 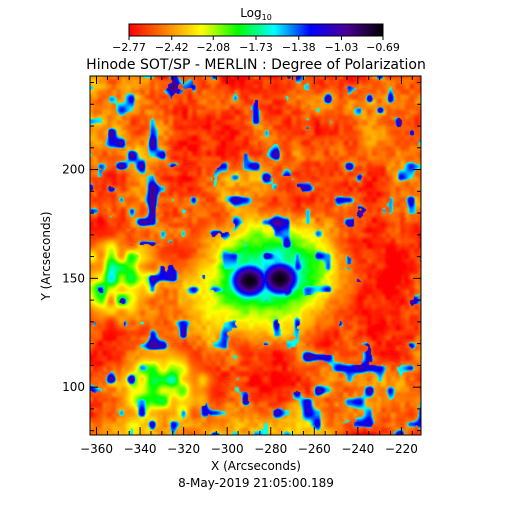 What do you see at coordinates (73, 387) in the screenshot?
I see `y-tick-label: 100` at bounding box center [73, 387].